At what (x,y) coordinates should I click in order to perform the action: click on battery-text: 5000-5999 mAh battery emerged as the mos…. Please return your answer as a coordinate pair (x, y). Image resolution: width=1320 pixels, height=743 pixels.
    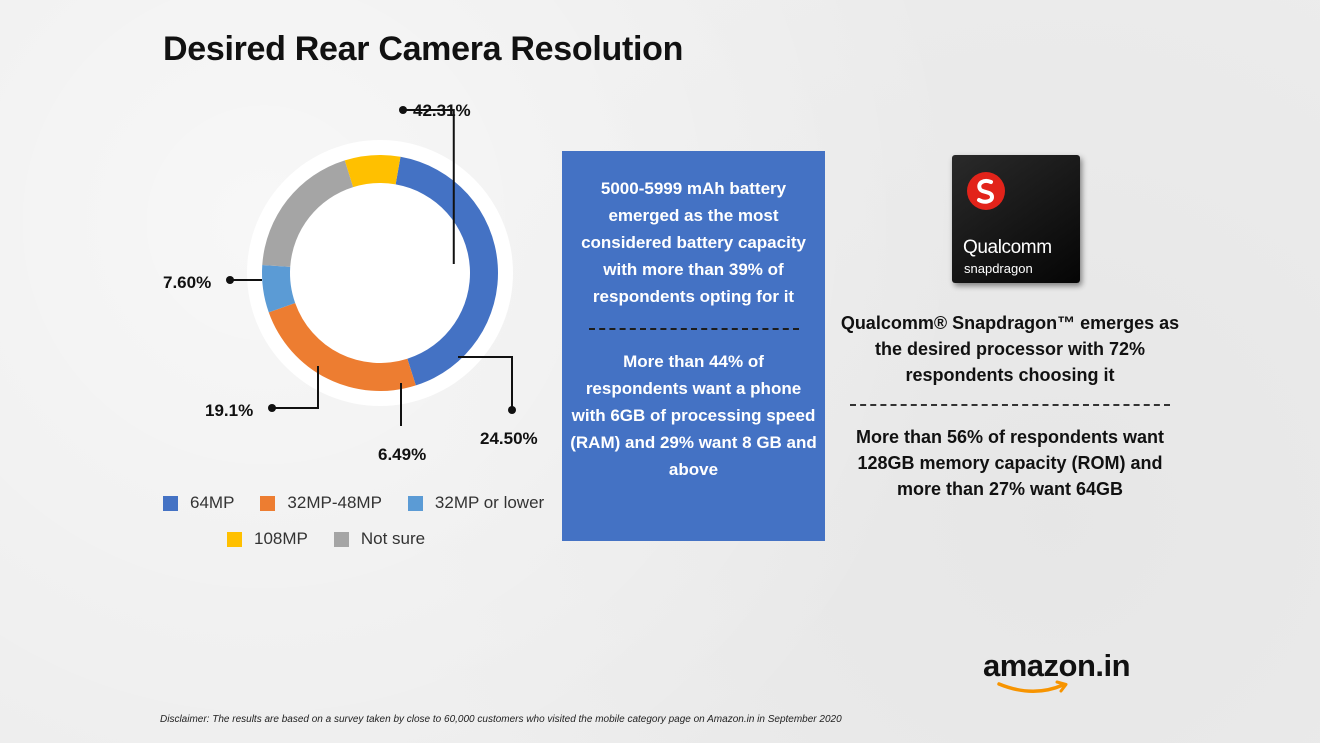
    Looking at the image, I should click on (693, 242).